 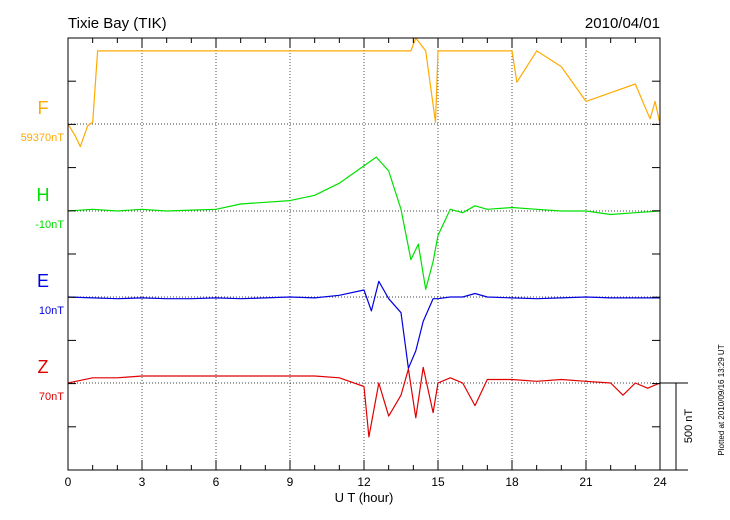 What do you see at coordinates (364, 497) in the screenshot?
I see `x-axis-label: U T (hour)` at bounding box center [364, 497].